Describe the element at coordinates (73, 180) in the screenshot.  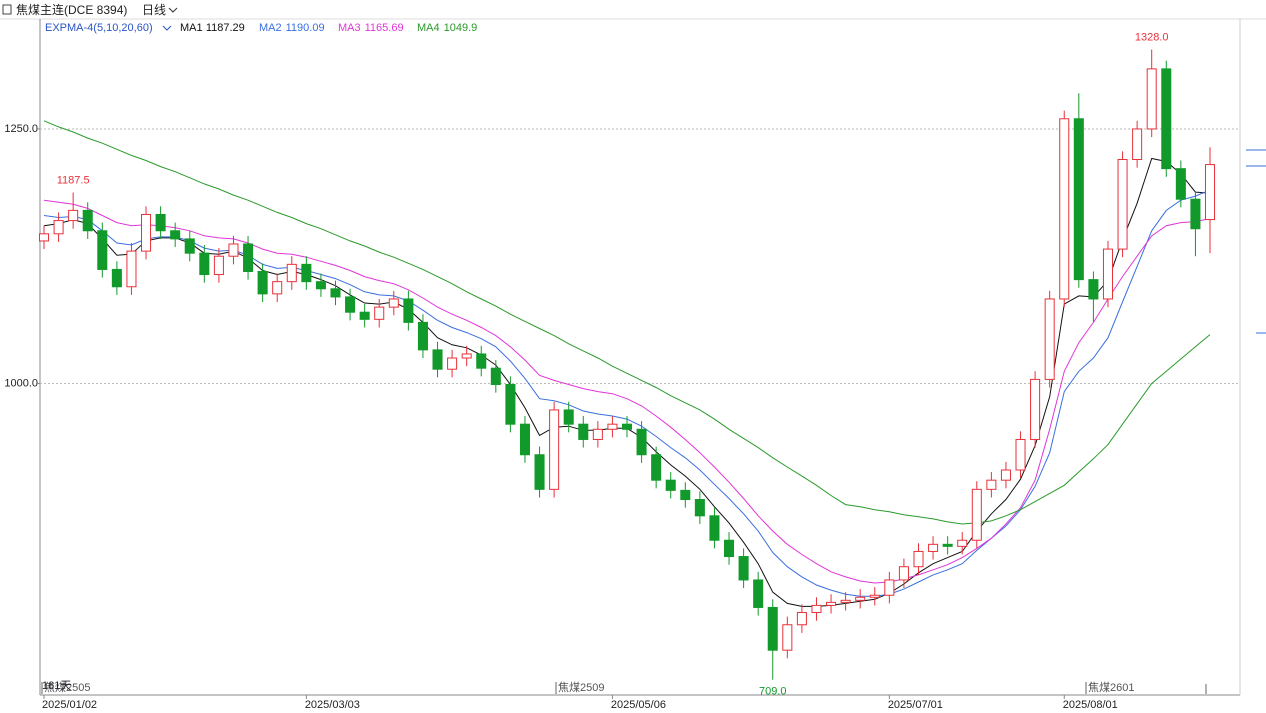
I see `extreme-label: 1187.5` at that location.